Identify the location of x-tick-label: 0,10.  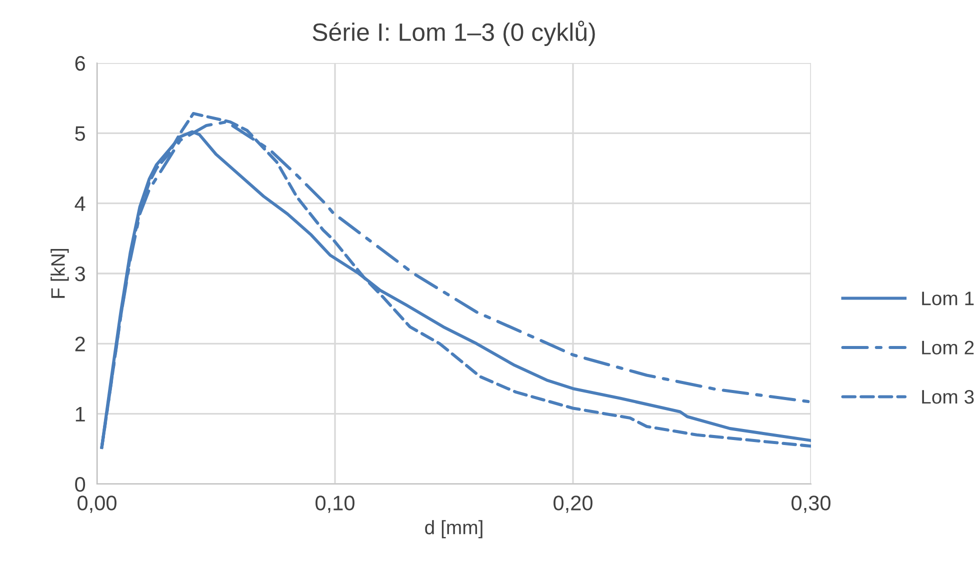
(335, 504).